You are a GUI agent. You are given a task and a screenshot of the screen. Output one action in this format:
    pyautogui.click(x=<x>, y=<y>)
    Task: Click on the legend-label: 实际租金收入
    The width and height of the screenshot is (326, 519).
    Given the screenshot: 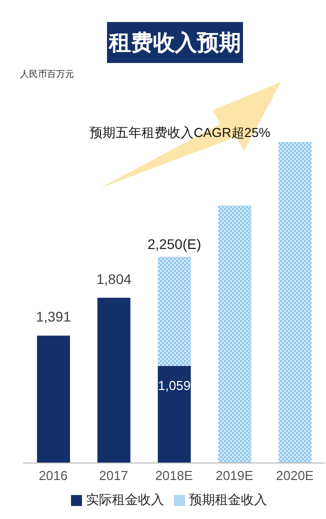 What is the action you would take?
    pyautogui.click(x=125, y=499)
    